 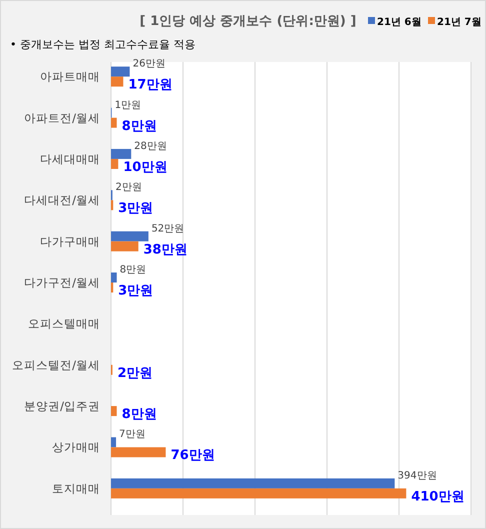 I want to click on legend-label: 21년 7월, so click(x=459, y=22).